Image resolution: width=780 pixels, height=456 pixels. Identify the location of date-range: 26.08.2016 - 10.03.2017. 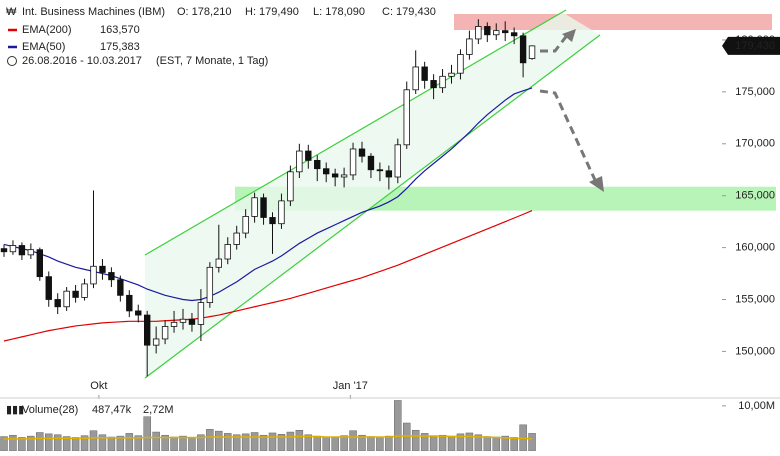
(82, 61).